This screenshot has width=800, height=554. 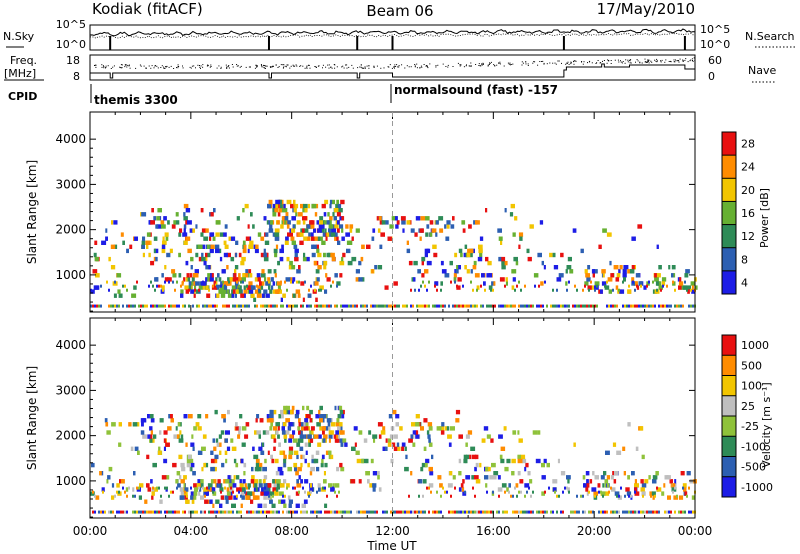 I want to click on xaxis-label: Time UT, so click(x=391, y=546).